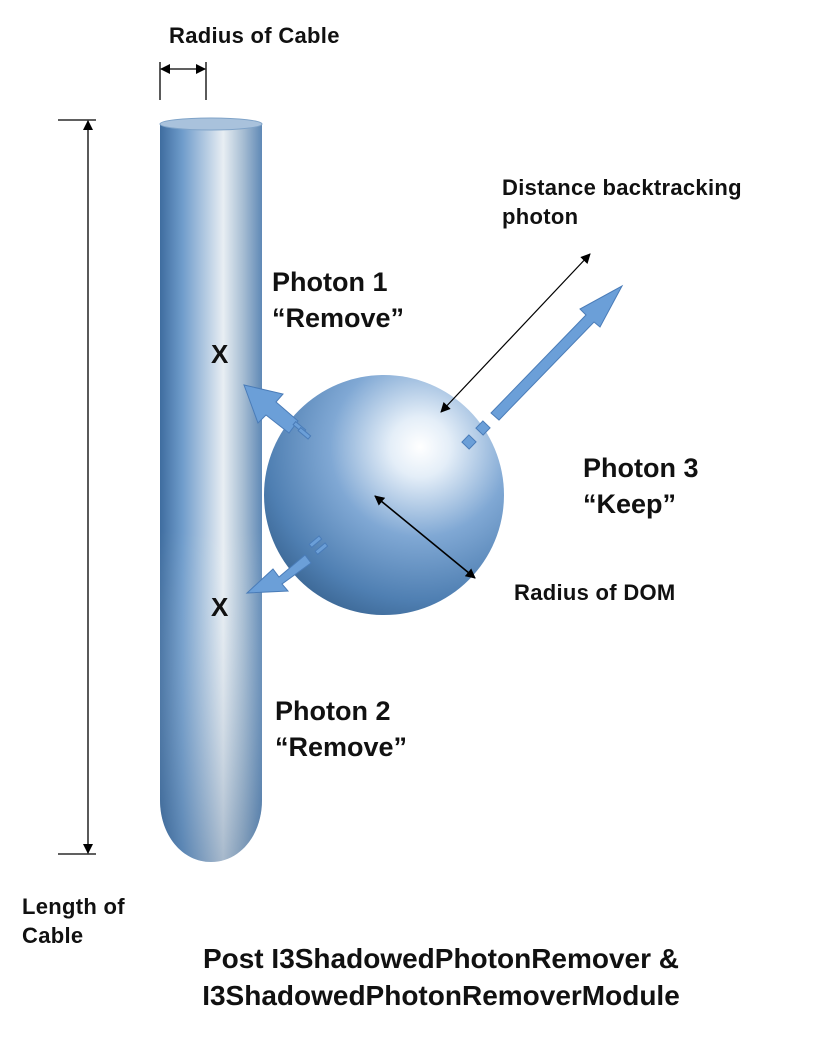 The image size is (816, 1056). What do you see at coordinates (183, 81) in the screenshot?
I see `radius-of-cable-dimension` at bounding box center [183, 81].